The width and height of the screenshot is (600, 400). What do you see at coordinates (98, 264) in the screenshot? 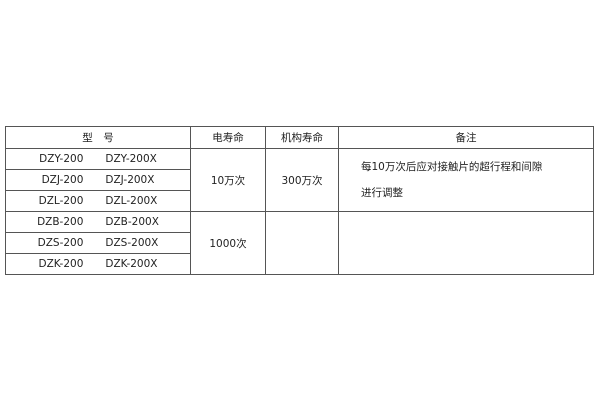
I see `model-cell: DZK-200 DZK-200X` at bounding box center [98, 264].